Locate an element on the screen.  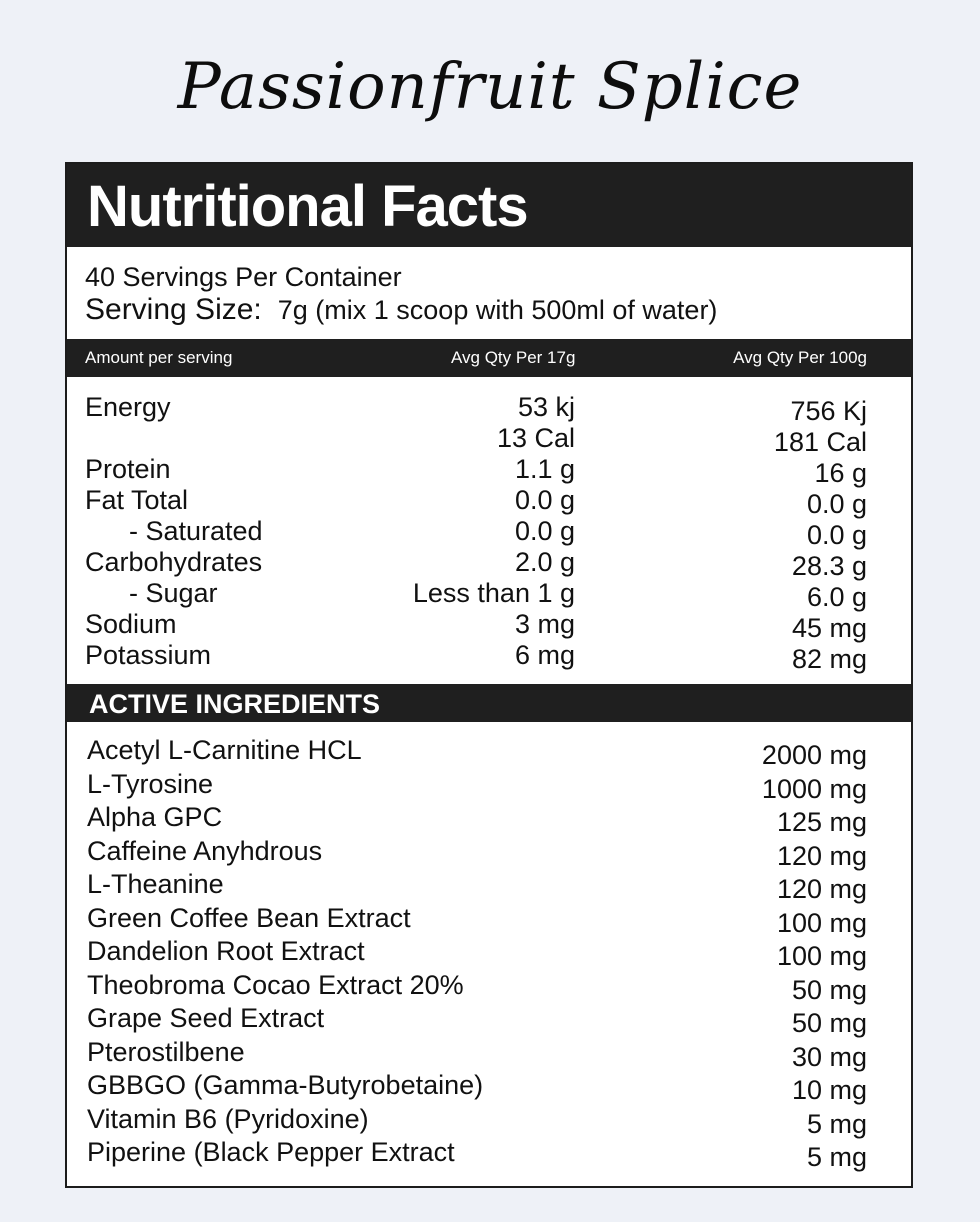
ingredient-row: Grape Seed Extract 50 mg is located at coordinates (489, 1020).